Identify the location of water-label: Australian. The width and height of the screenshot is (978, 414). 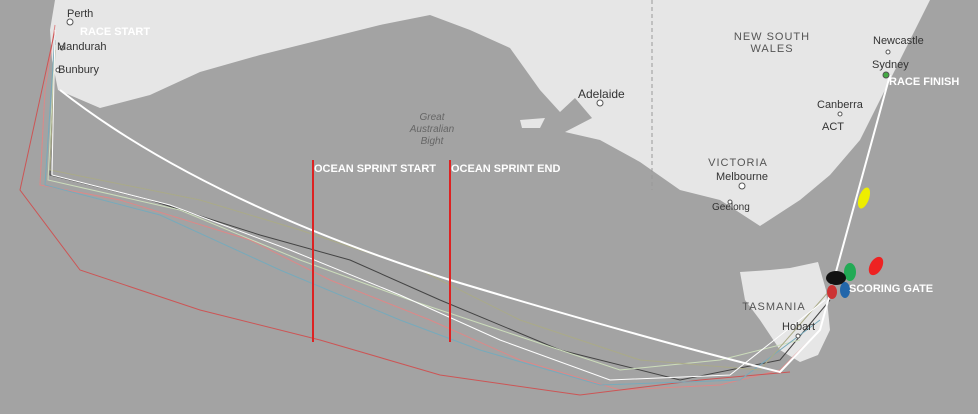
(432, 129).